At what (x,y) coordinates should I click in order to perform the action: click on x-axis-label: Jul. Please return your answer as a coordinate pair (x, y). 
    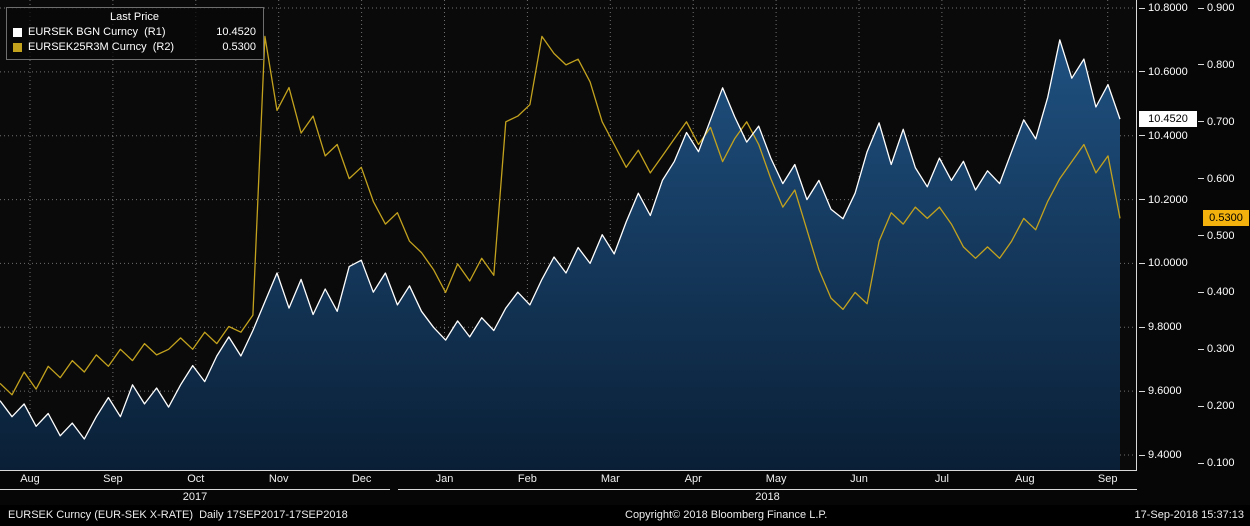
    Looking at the image, I should click on (941, 479).